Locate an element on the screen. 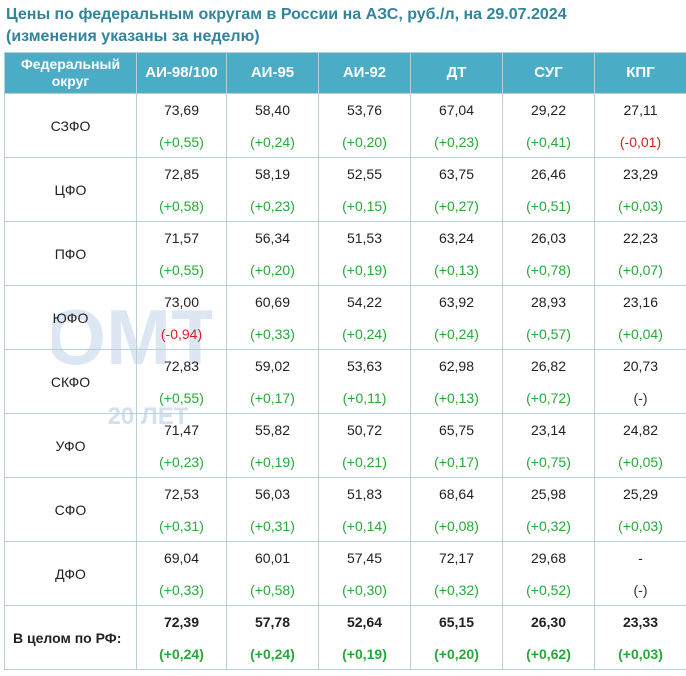 This screenshot has height=676, width=686. price-value: 67,04 is located at coordinates (456, 109).